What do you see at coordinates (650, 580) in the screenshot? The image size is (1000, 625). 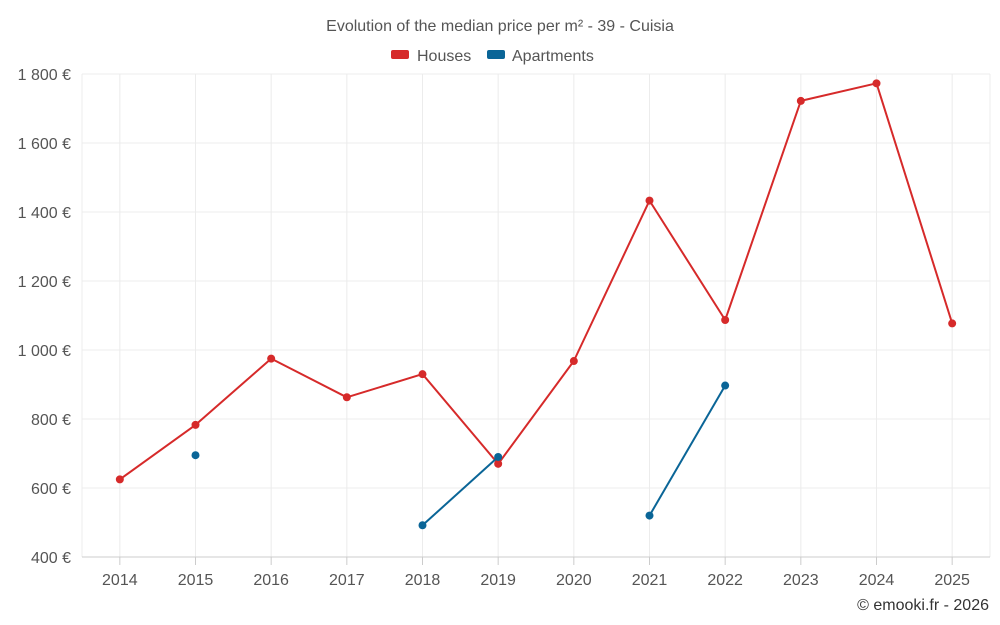 I see `x-tick-label: 2021` at bounding box center [650, 580].